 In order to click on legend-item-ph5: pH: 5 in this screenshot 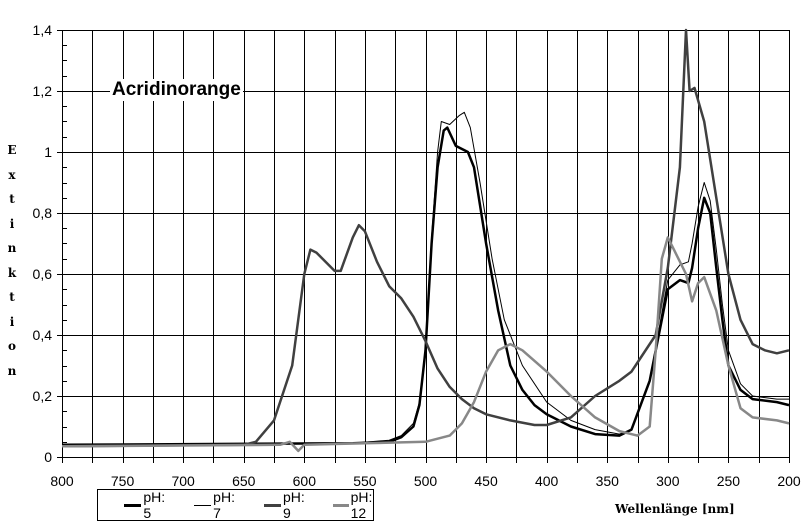, I will do `click(147, 505)`.